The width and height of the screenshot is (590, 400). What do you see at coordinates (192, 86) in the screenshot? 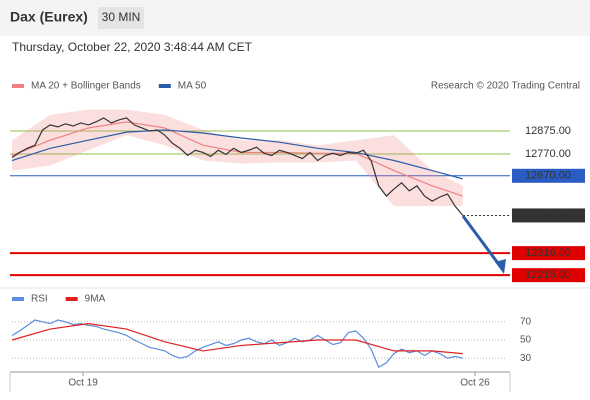
I see `legend-label: MA 50` at bounding box center [192, 86].